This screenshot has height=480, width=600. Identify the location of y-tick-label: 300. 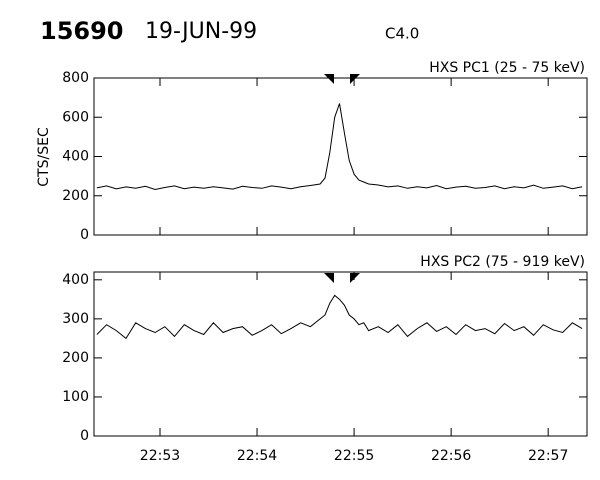
(75, 319).